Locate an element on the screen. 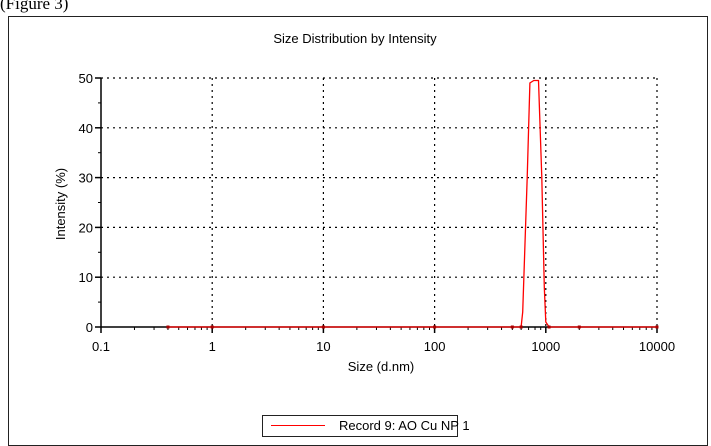 This screenshot has height=446, width=711. figure-caption-fragment: (Figure 3) is located at coordinates (34, 6).